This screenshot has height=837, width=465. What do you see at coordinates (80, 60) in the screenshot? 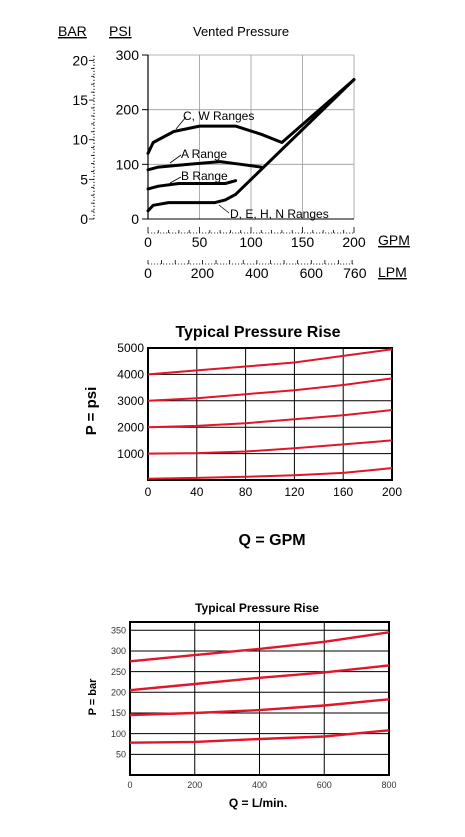
I see `chart1-bar-tick-label: 20` at bounding box center [80, 60].